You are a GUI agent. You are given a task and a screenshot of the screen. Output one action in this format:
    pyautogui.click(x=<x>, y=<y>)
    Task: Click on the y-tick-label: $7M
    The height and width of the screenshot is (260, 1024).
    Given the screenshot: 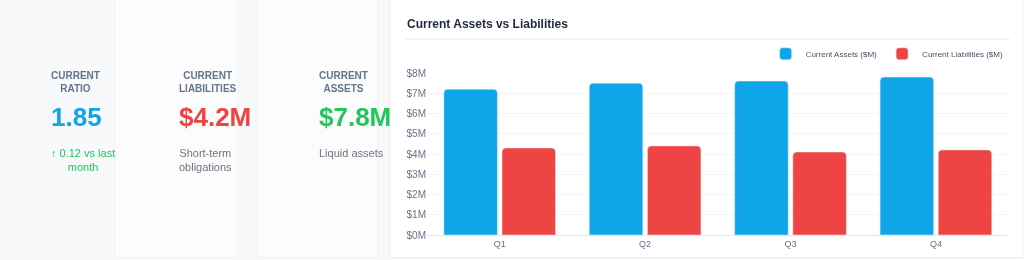 What is the action you would take?
    pyautogui.click(x=416, y=93)
    